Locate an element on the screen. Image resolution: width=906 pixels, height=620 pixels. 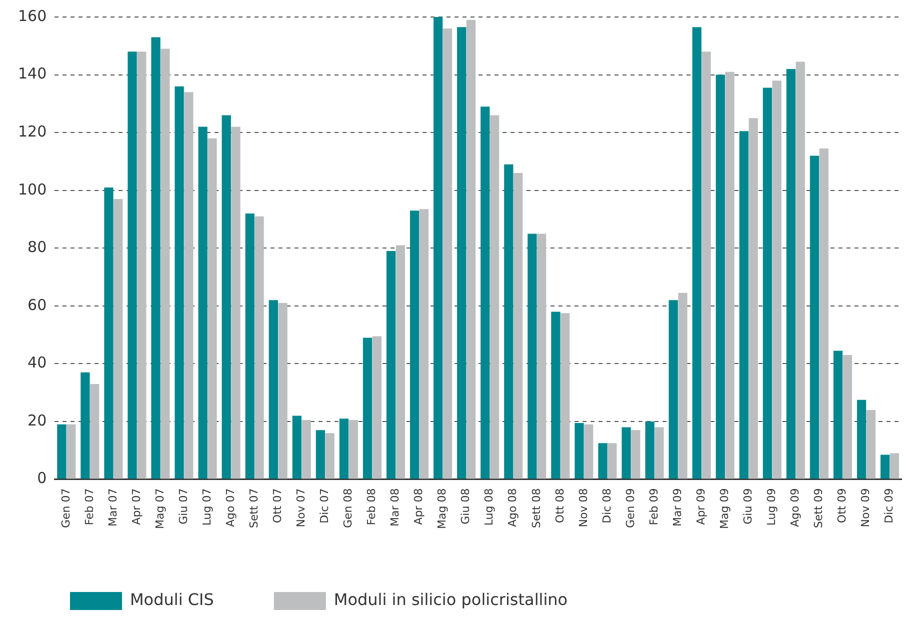
x-tick-label: Nov 09 is located at coordinates (865, 508).